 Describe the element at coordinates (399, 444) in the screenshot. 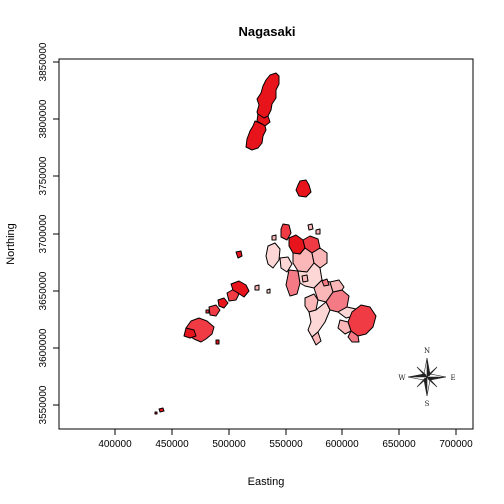

I see `x-tick-label: 650000` at that location.